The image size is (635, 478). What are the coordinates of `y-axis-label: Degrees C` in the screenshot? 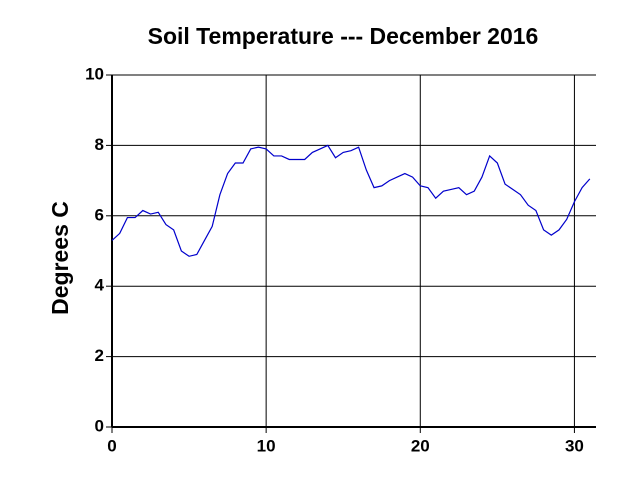 It's located at (60, 258).